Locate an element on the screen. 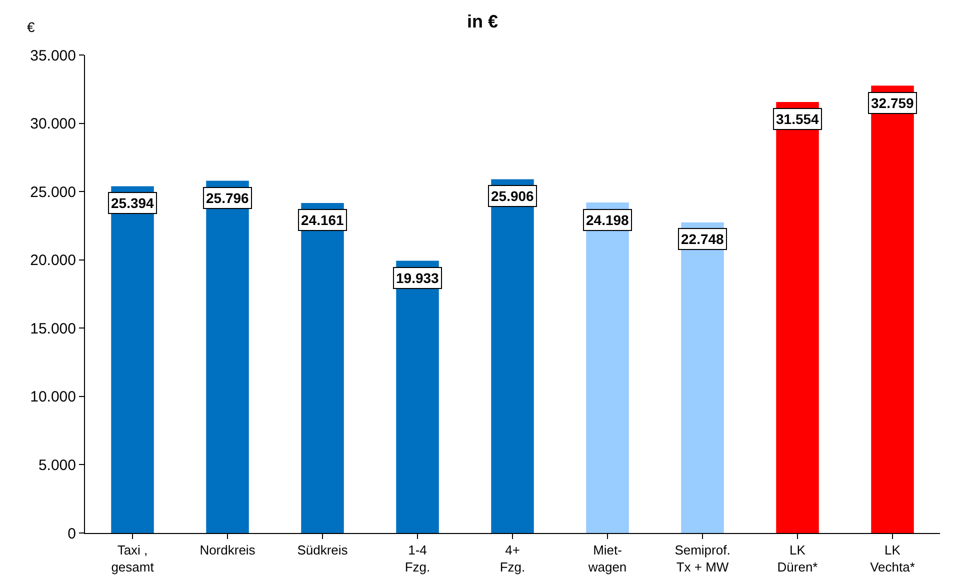 This screenshot has width=965, height=587. x-tick-label: LK Düren* is located at coordinates (797, 558).